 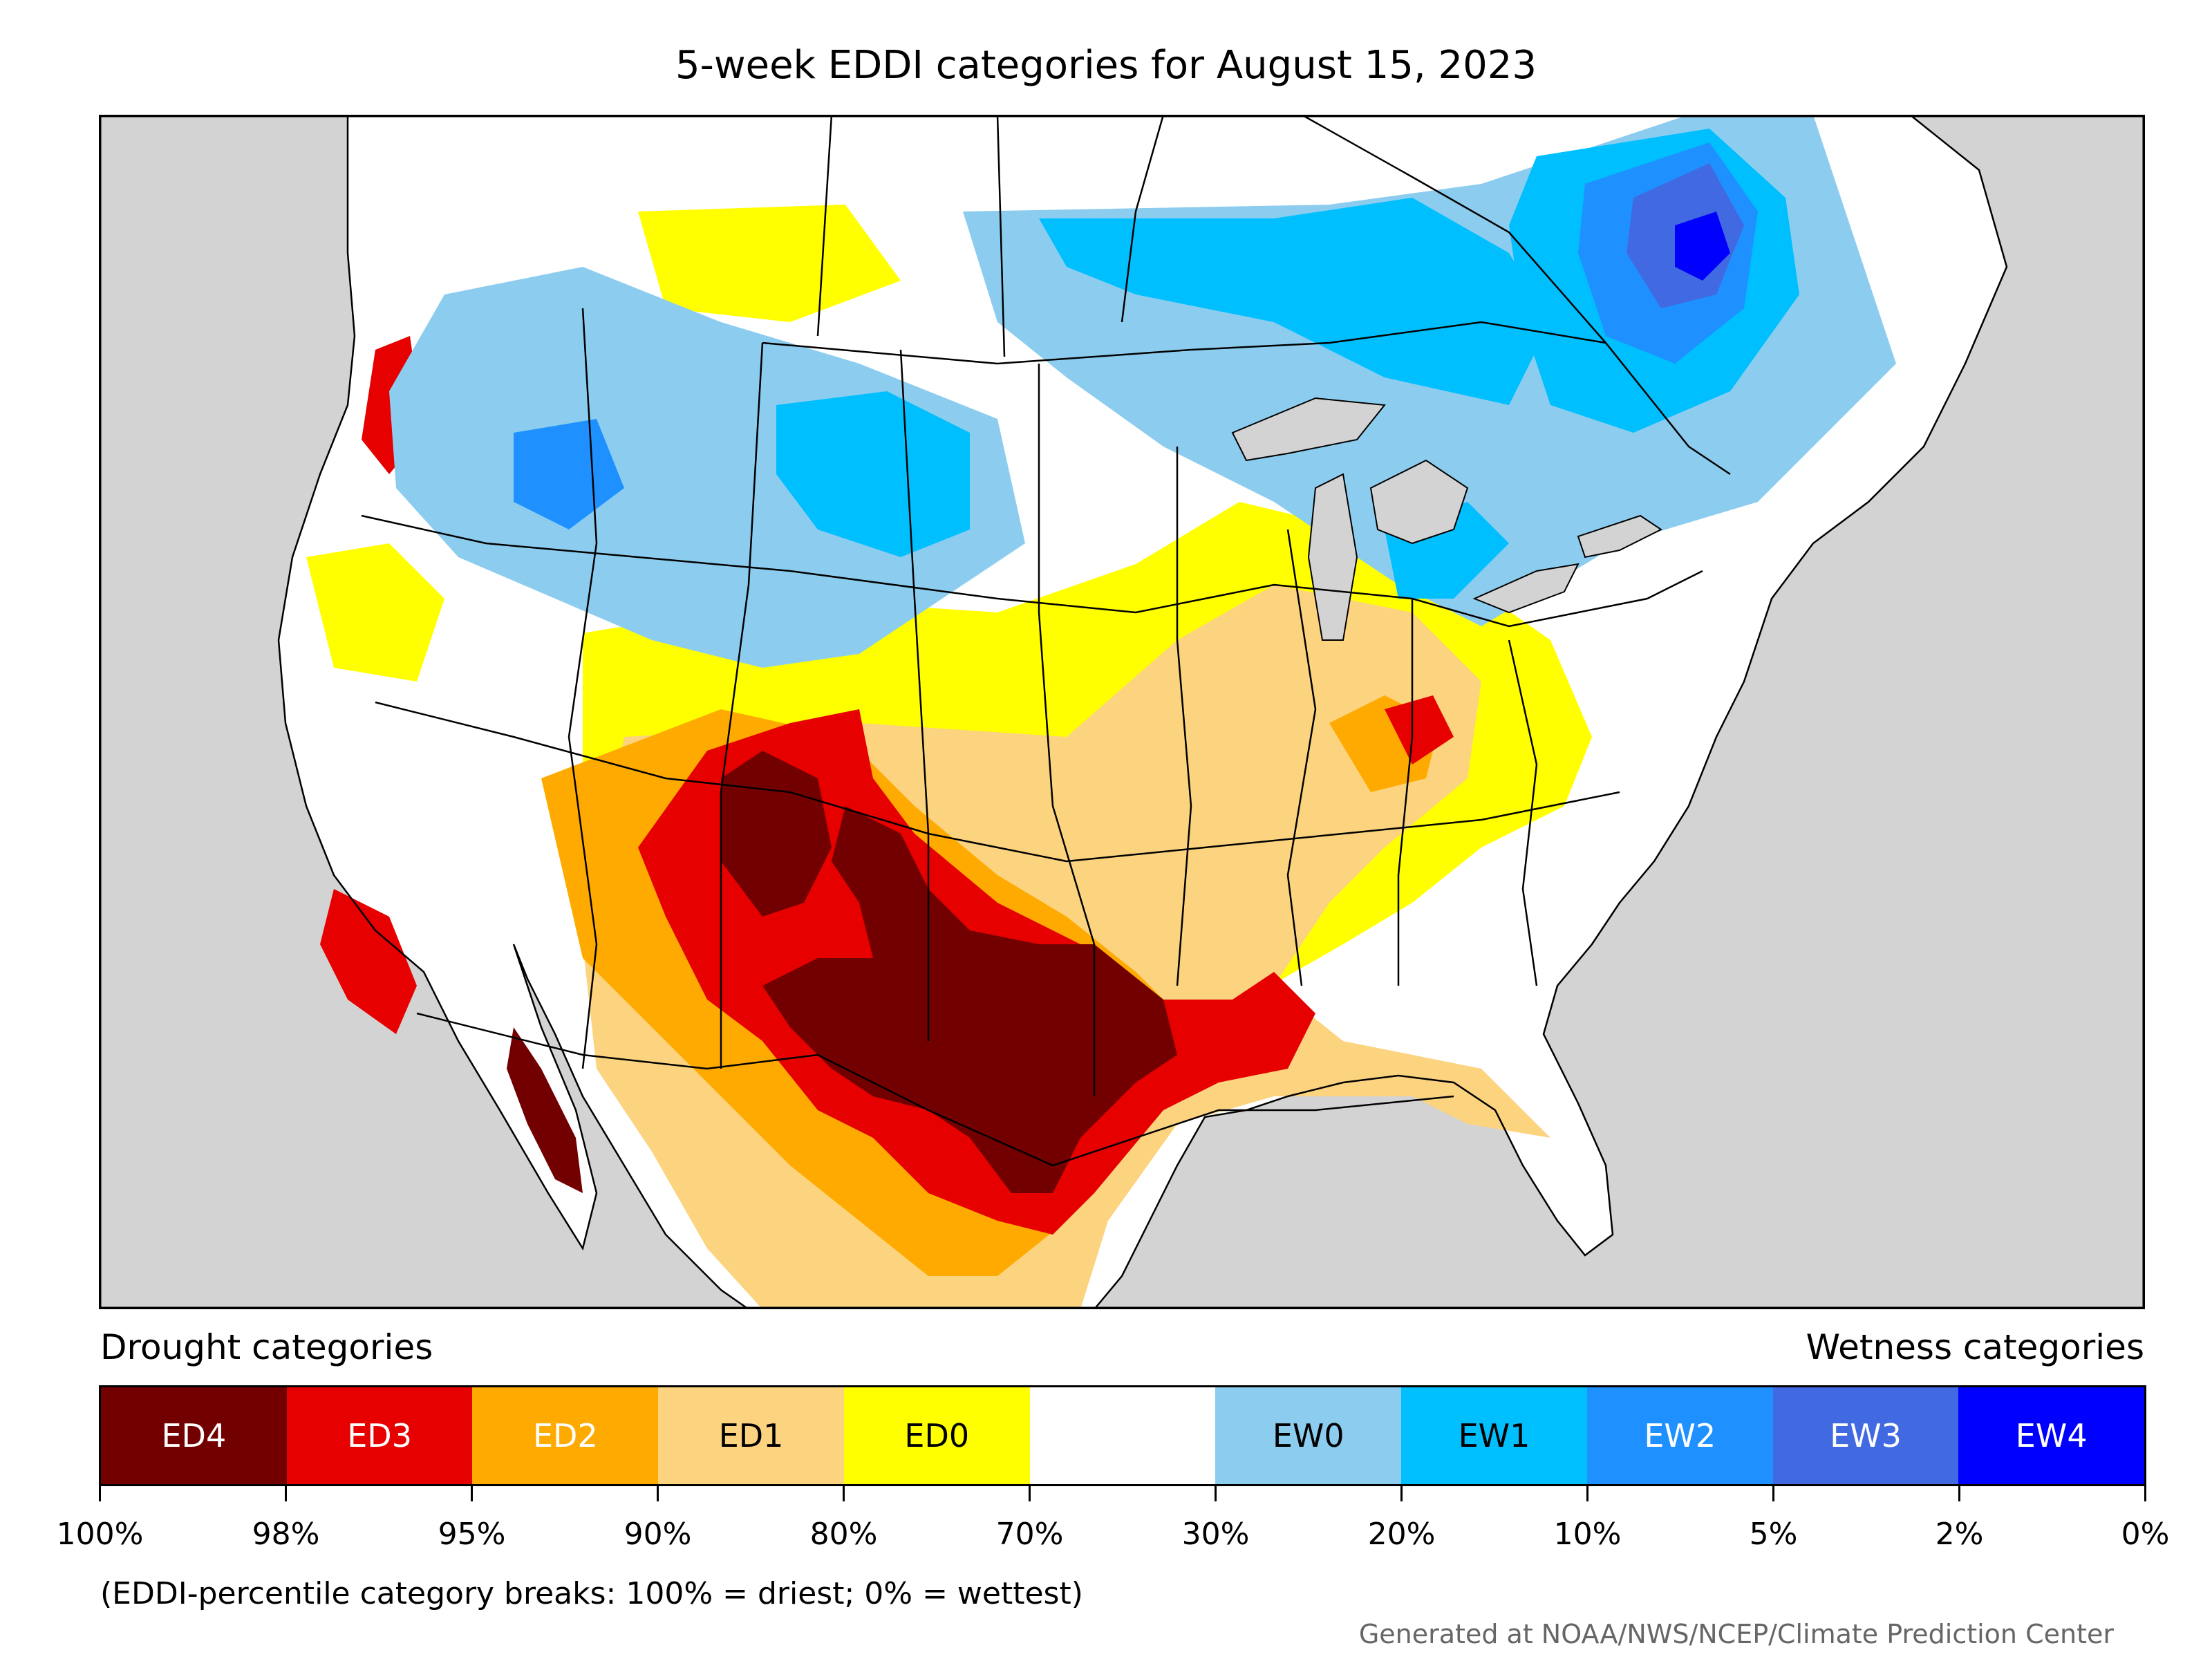 What do you see at coordinates (472, 1535) in the screenshot?
I see `colorbar-tick-label: 95%` at bounding box center [472, 1535].